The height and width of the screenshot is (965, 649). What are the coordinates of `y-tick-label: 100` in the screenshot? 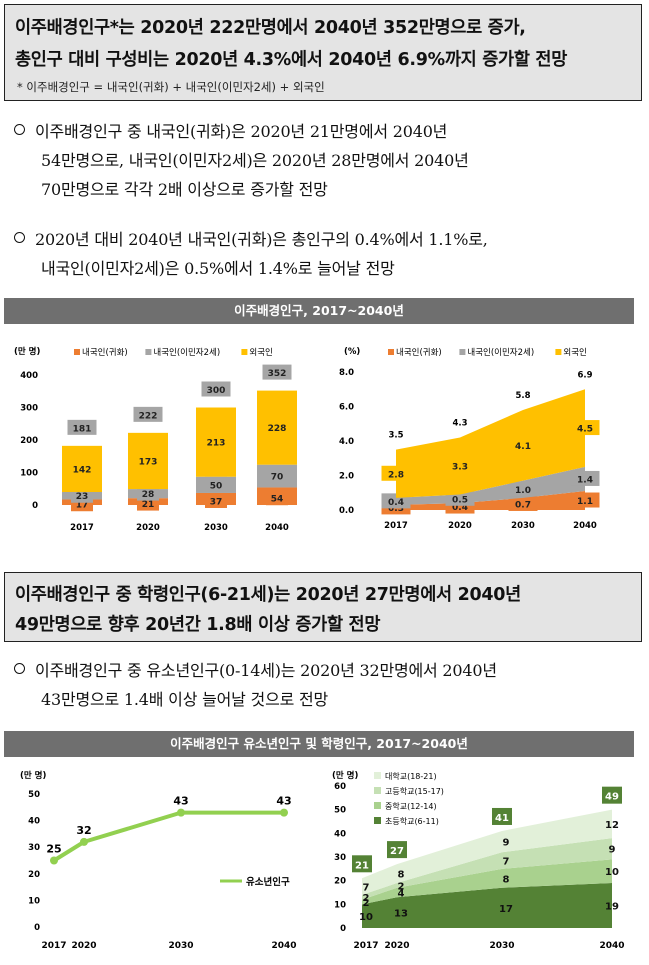 It's located at (29, 474).